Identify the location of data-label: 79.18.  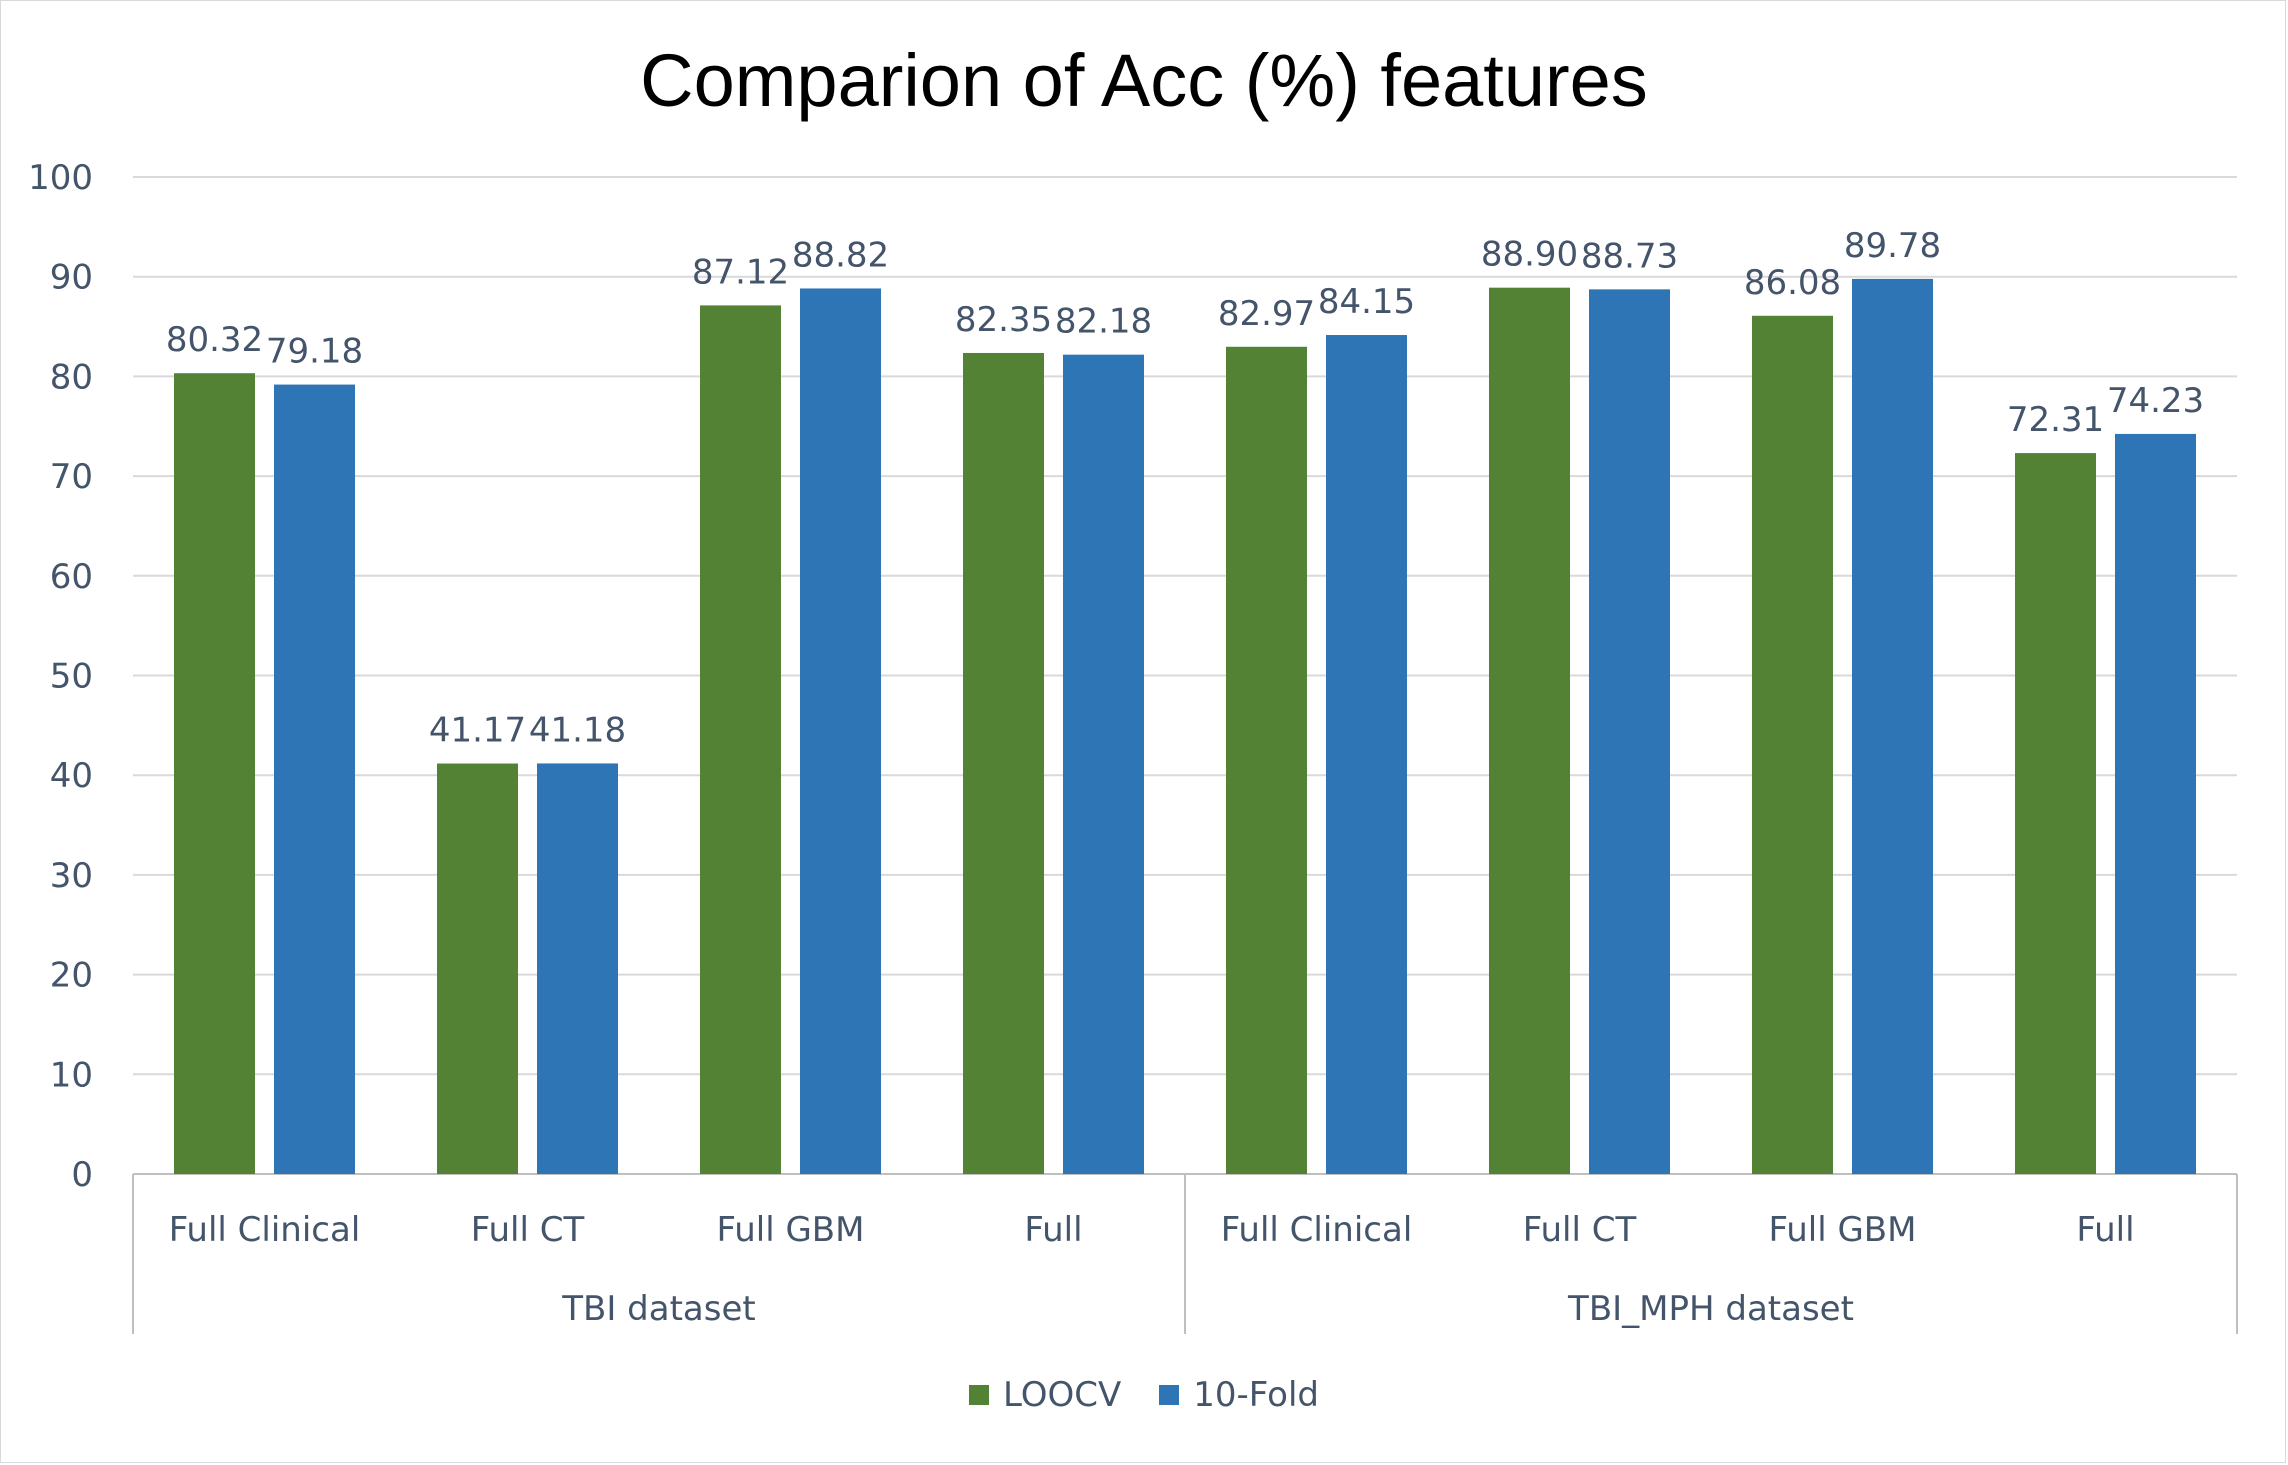
(314, 352).